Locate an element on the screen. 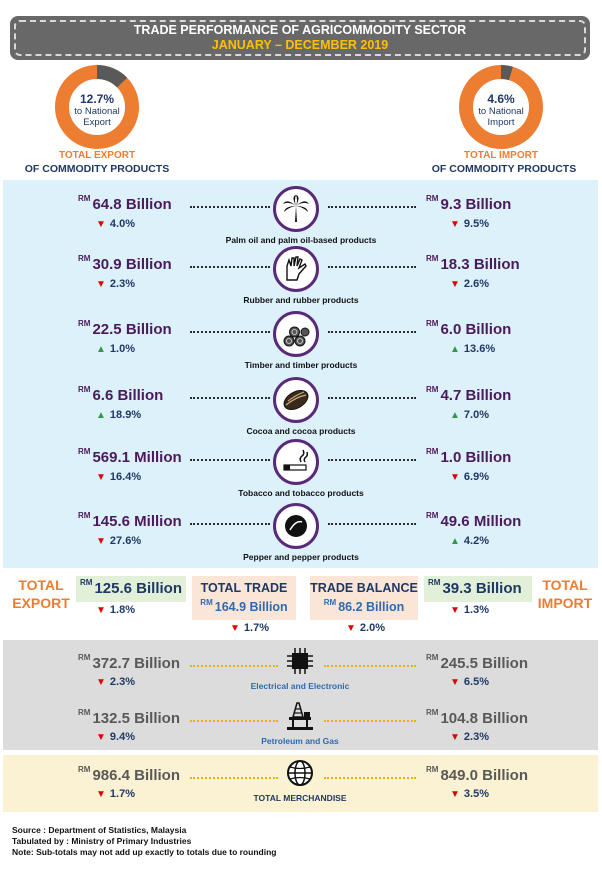 The image size is (602, 869). total-trade-change-value: 1.7% is located at coordinates (256, 628).